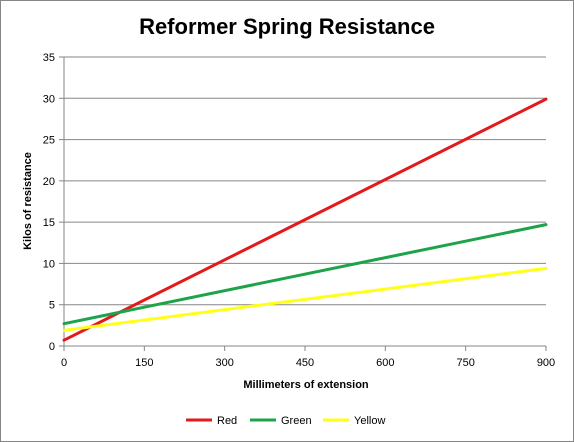  What do you see at coordinates (53, 202) in the screenshot?
I see `y-axis-ticks: 0 5 10 15 20 25 30 35` at bounding box center [53, 202].